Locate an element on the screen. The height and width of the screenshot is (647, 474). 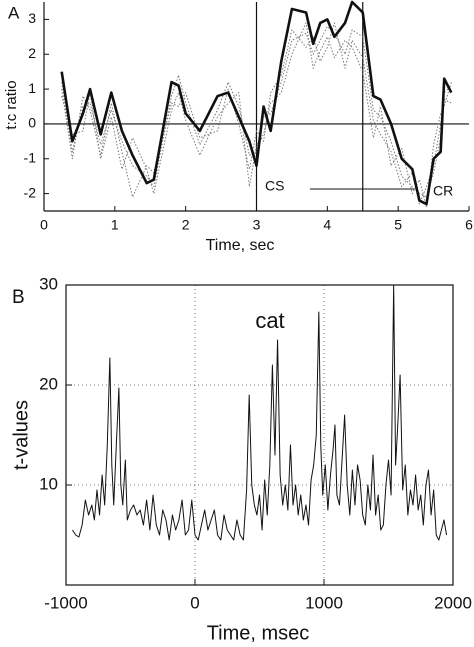
x-tick-label: 4 is located at coordinates (327, 225).